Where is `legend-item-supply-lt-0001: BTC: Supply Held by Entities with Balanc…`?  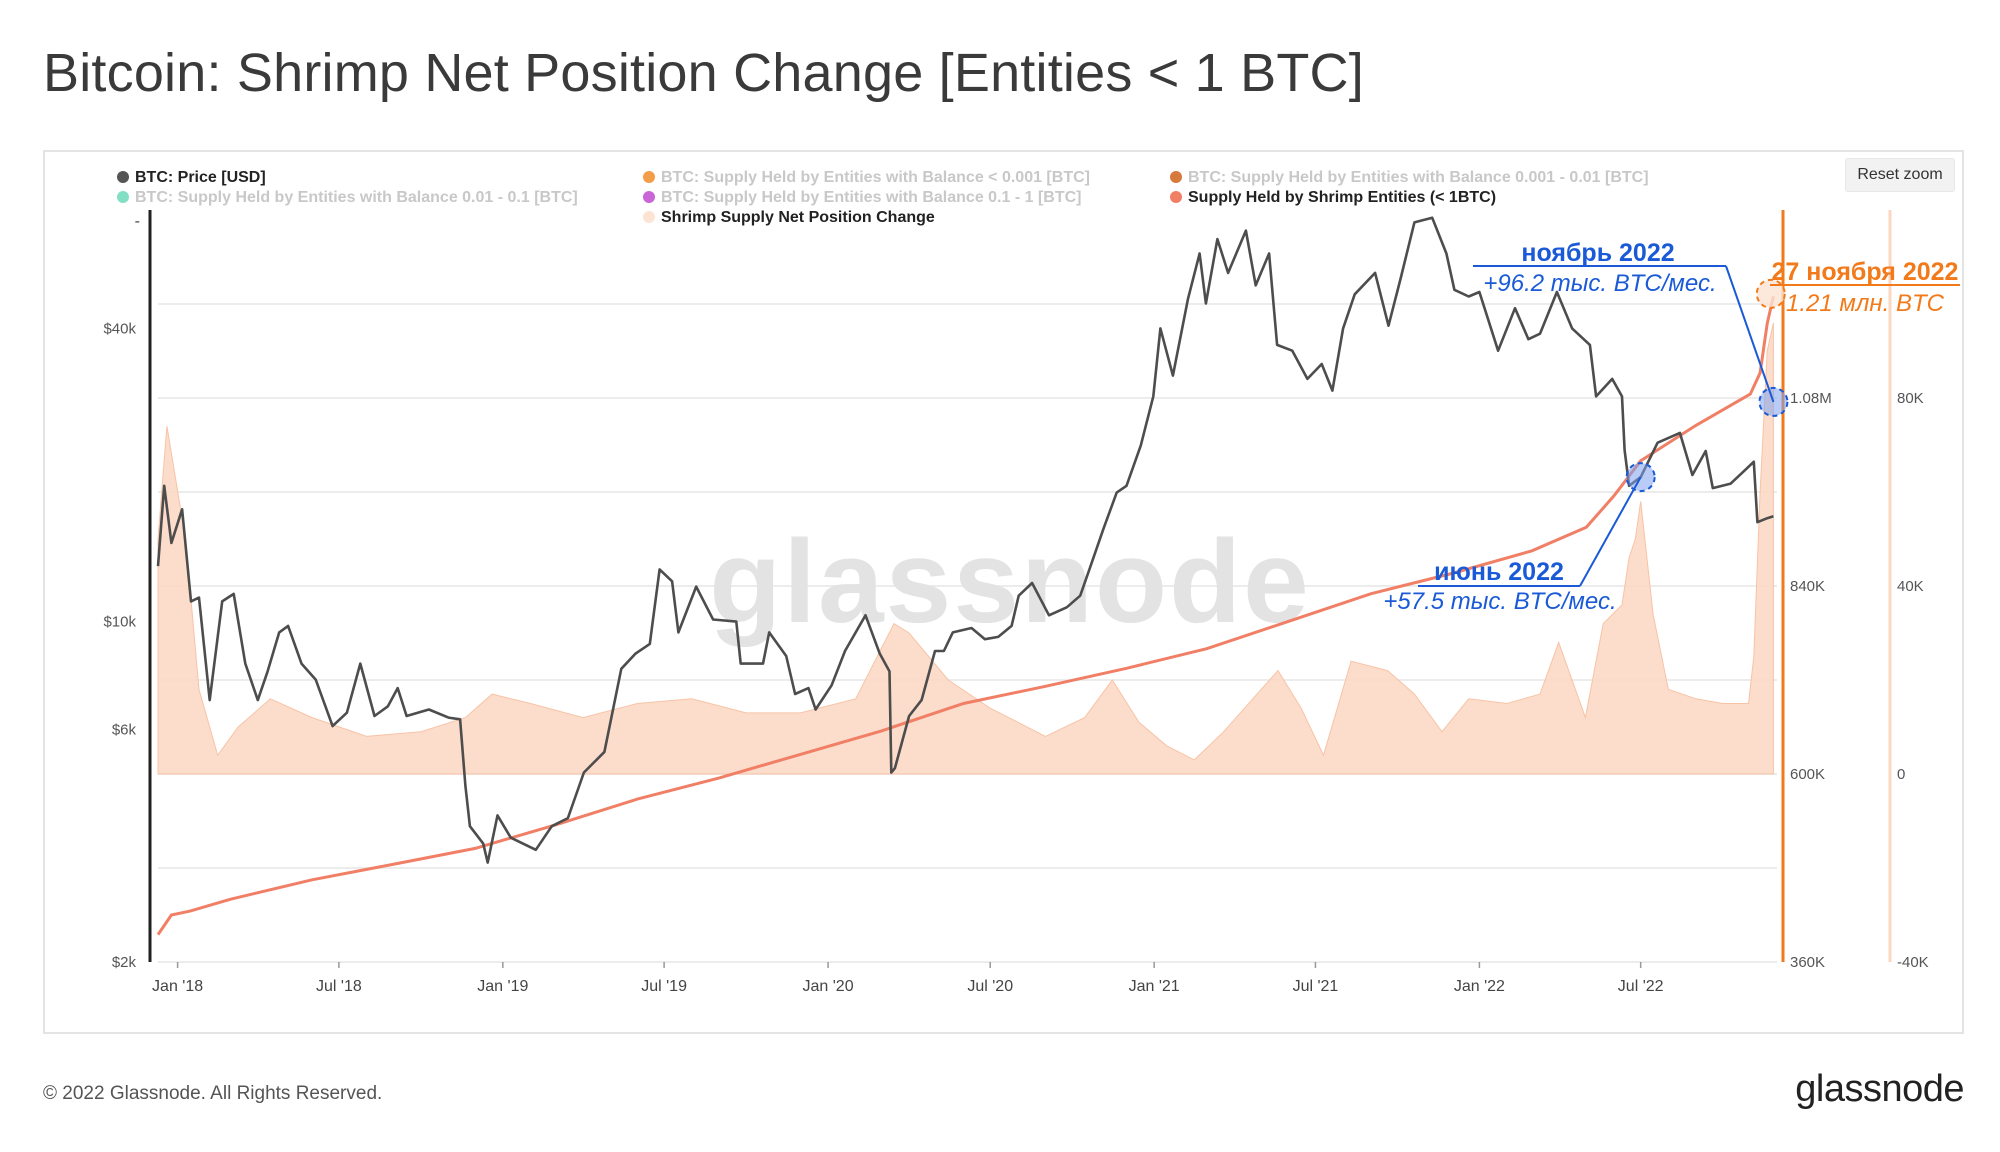 legend-item-supply-lt-0001: BTC: Supply Held by Entities with Balanc… is located at coordinates (866, 178).